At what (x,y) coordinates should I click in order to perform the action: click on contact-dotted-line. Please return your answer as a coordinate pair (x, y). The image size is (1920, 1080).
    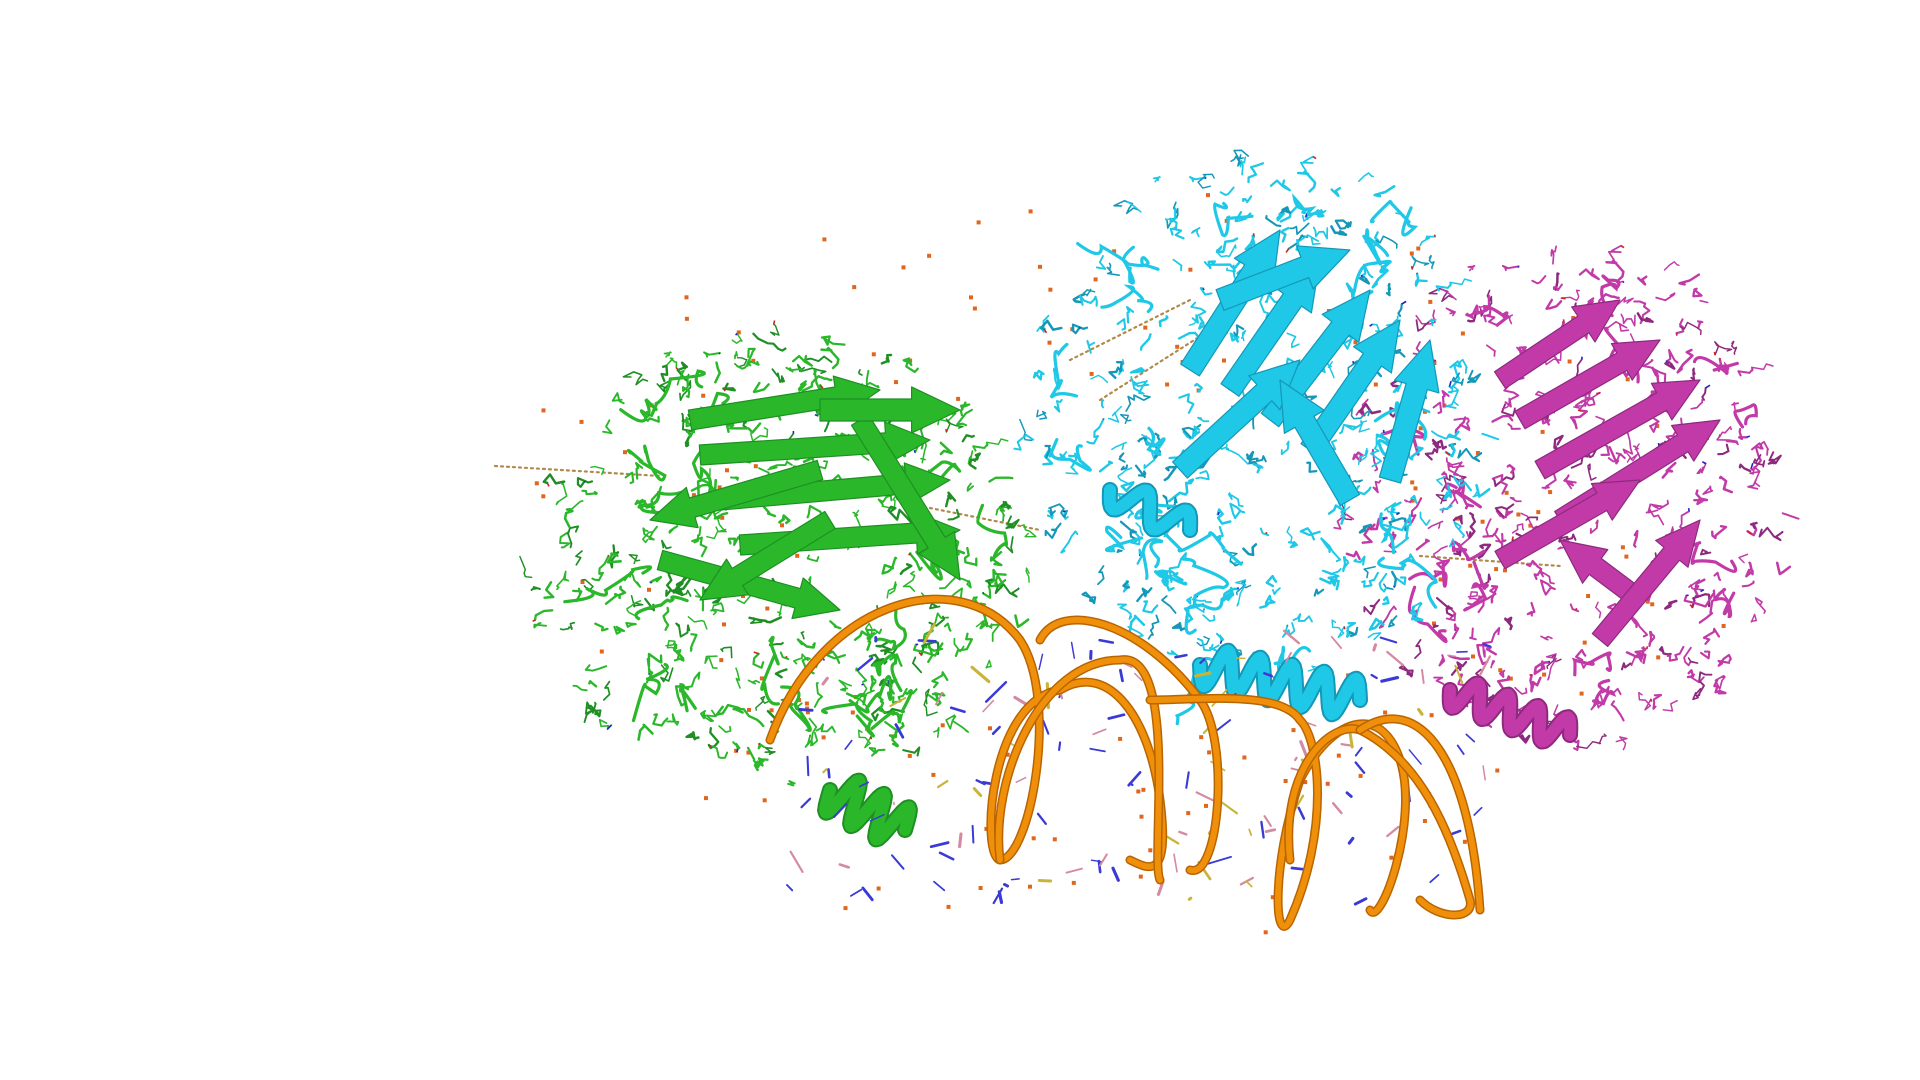
    Looking at the image, I should click on (1130, 330).